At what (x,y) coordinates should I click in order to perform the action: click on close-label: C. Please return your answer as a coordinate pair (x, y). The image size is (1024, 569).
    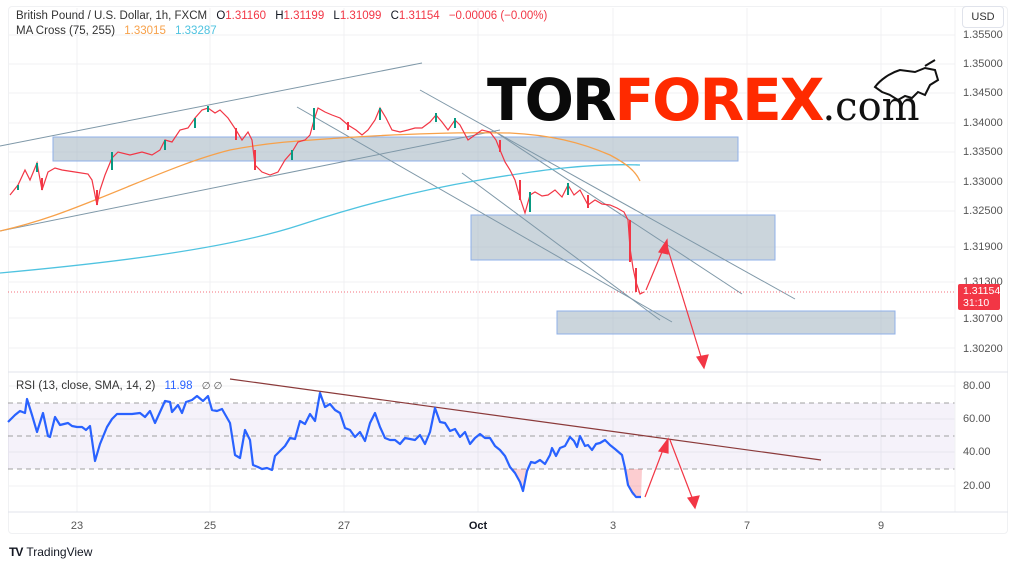
    Looking at the image, I should click on (394, 16).